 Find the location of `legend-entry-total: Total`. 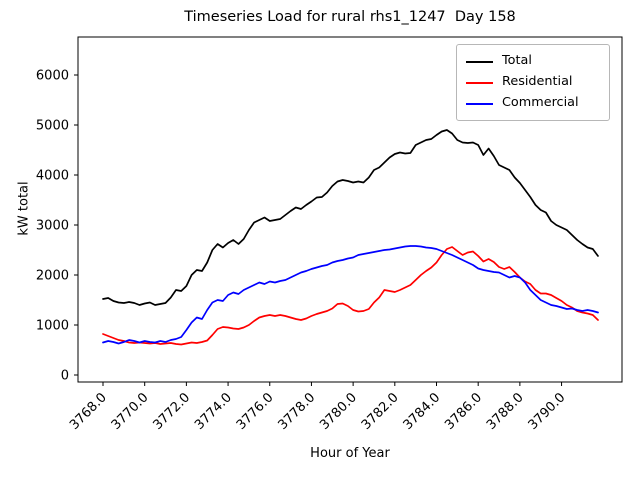

legend-entry-total: Total is located at coordinates (533, 61).